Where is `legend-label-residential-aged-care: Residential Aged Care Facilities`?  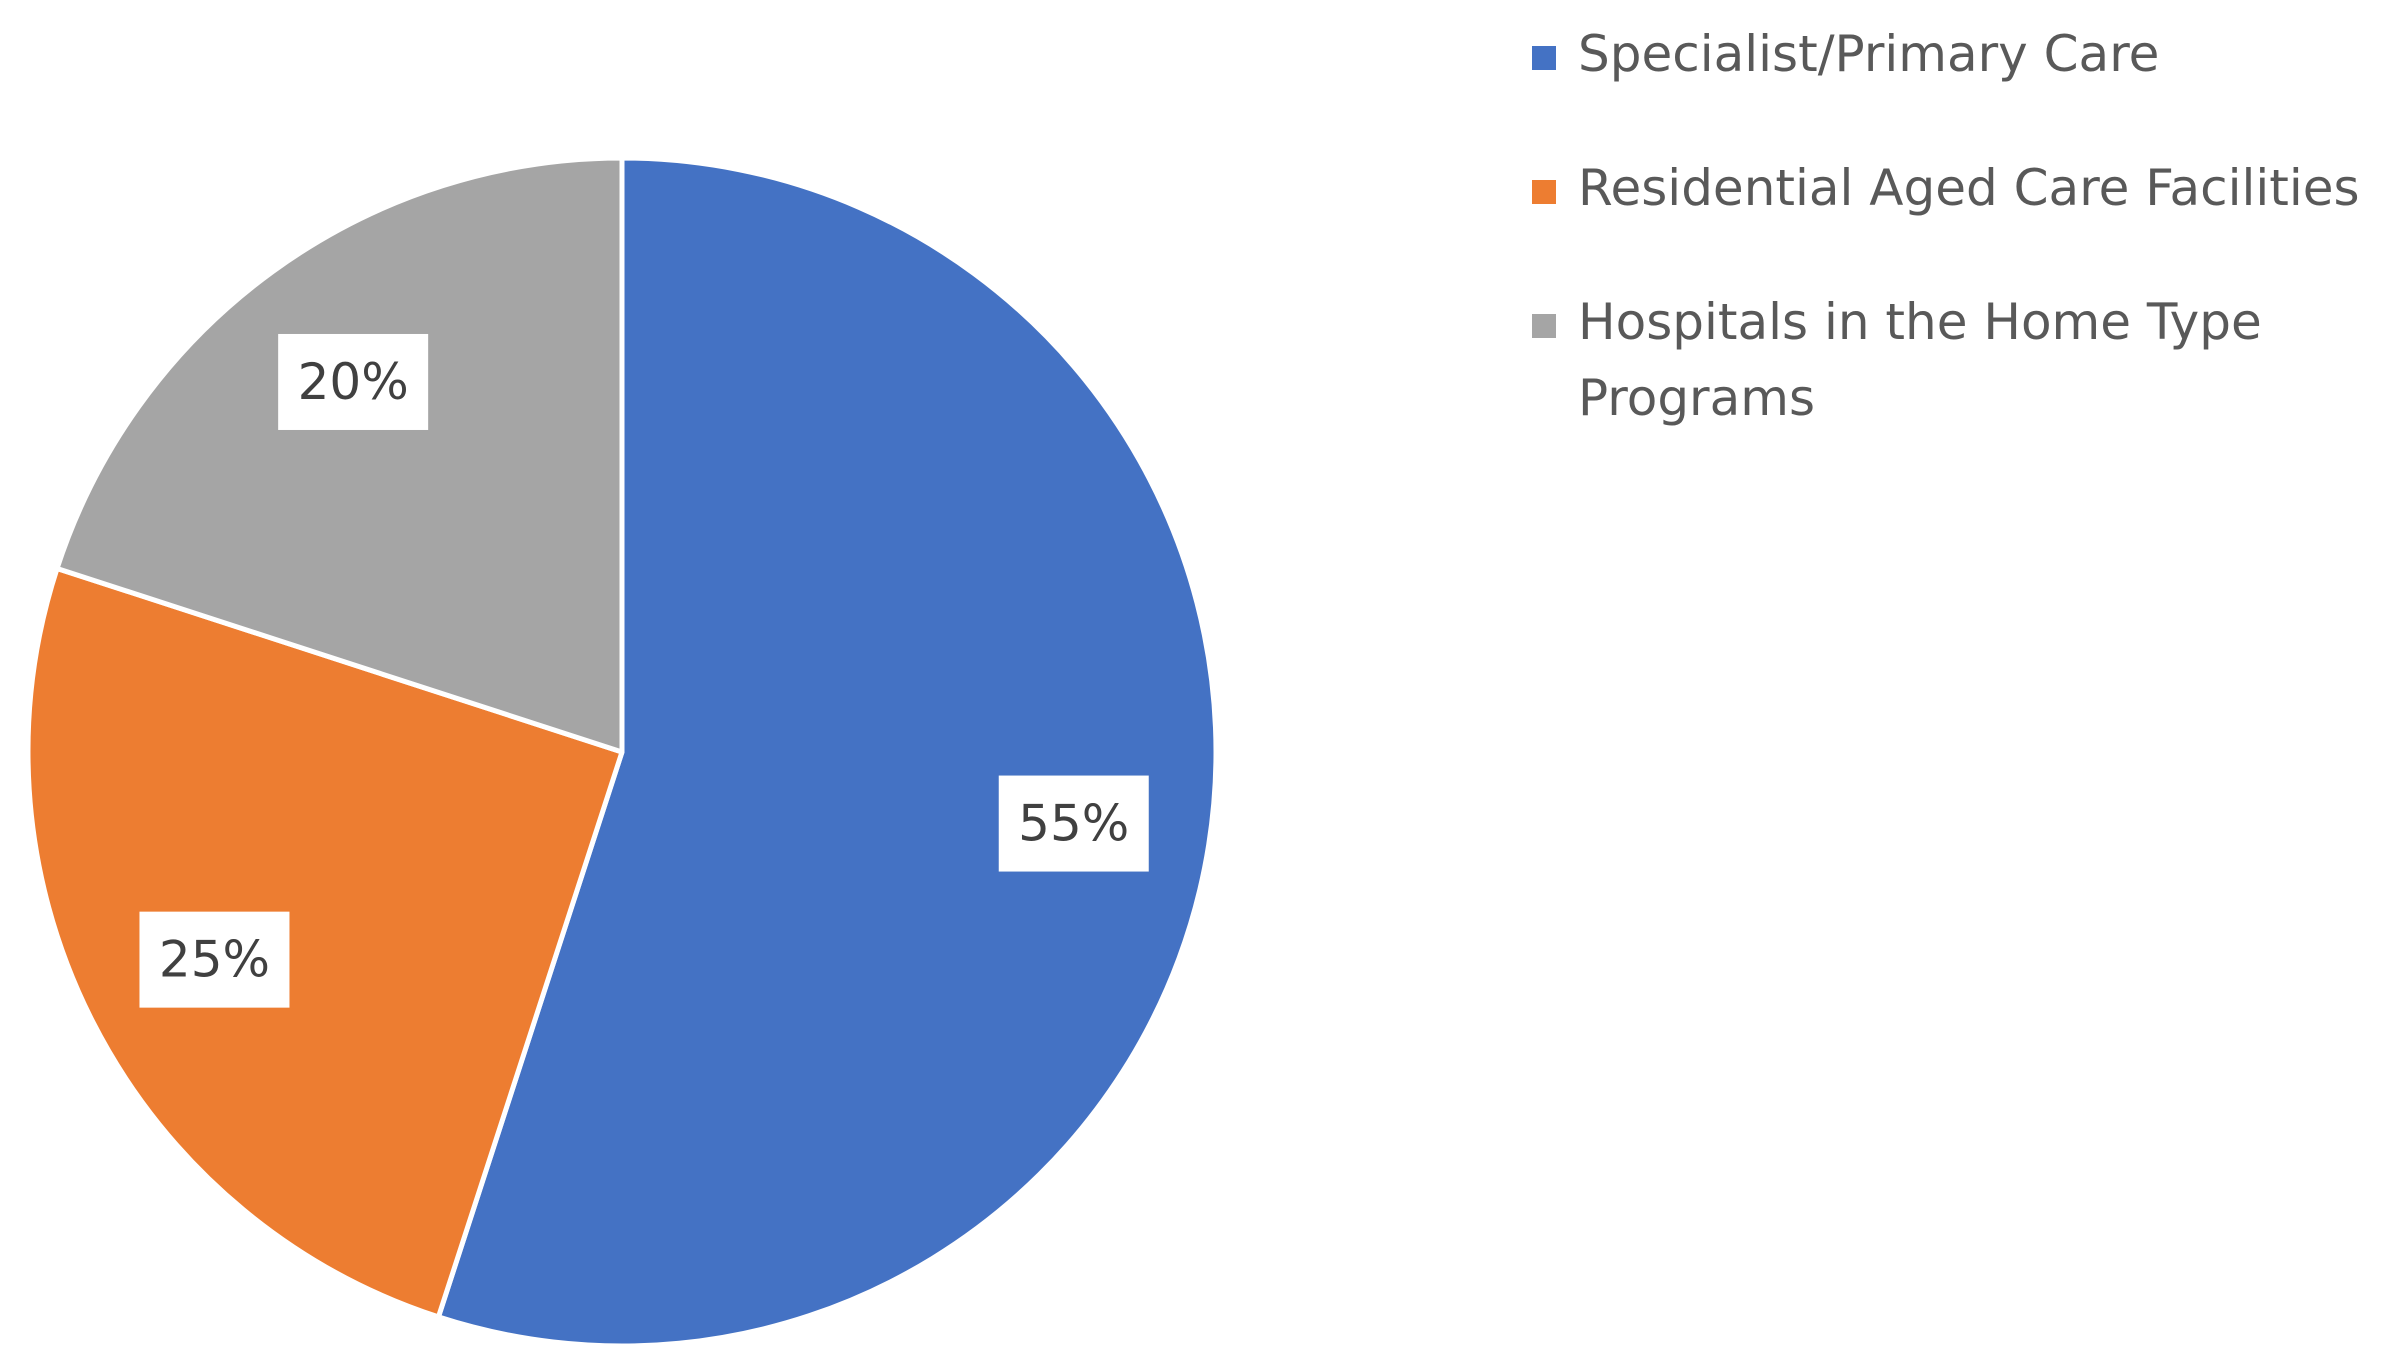
legend-label-residential-aged-care: Residential Aged Care Facilities is located at coordinates (1969, 188).